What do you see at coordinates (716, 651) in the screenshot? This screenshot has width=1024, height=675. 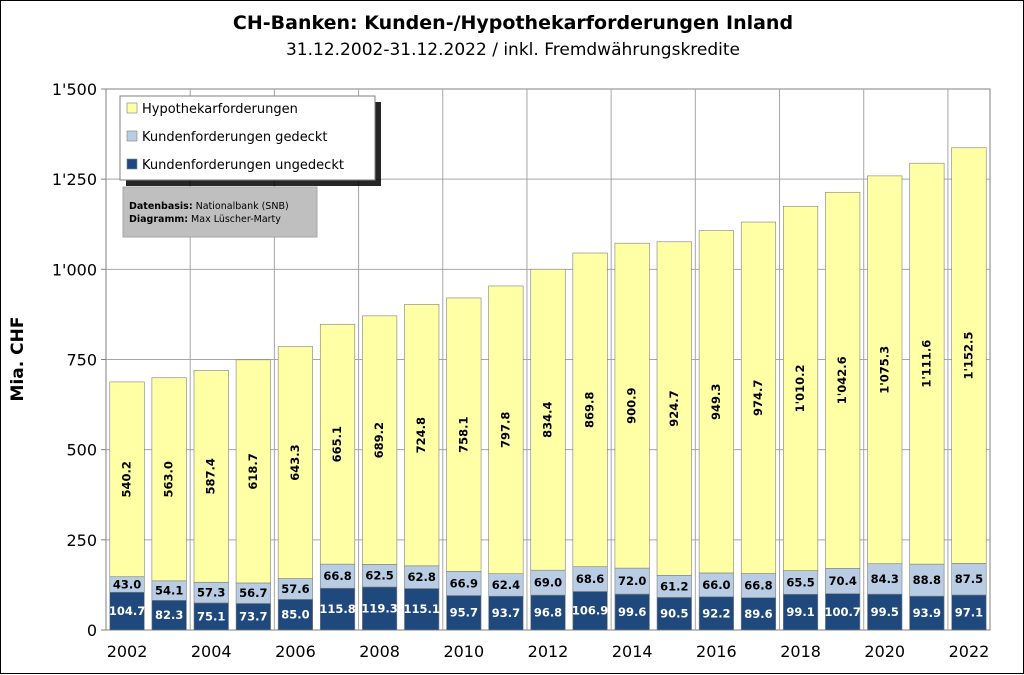 I see `x-tick-label: 2016` at bounding box center [716, 651].